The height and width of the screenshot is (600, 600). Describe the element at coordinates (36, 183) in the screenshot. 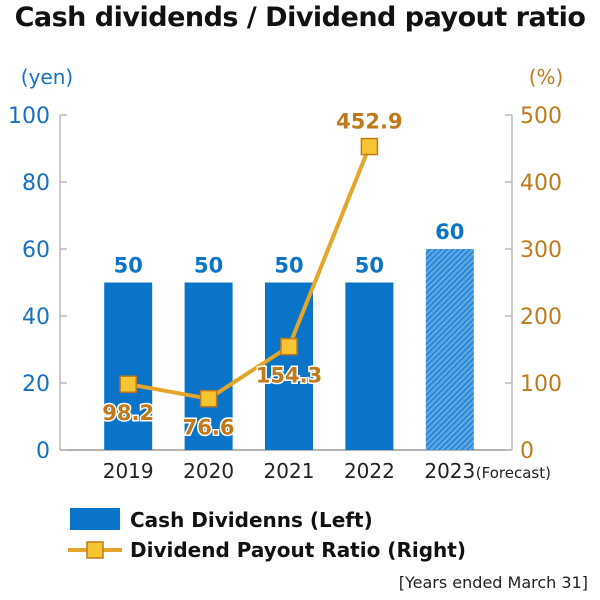

I see `left-tick-label: 80` at that location.